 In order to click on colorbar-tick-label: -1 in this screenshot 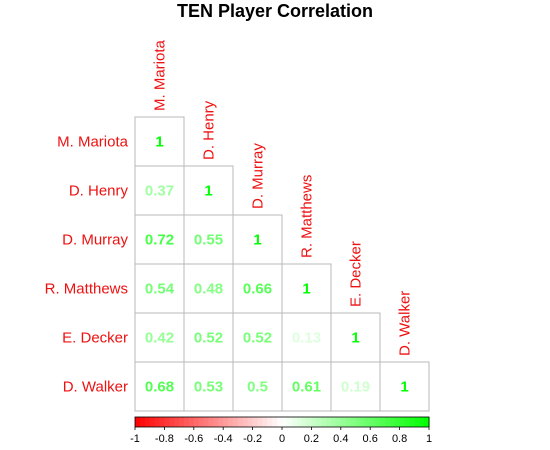, I will do `click(135, 439)`.